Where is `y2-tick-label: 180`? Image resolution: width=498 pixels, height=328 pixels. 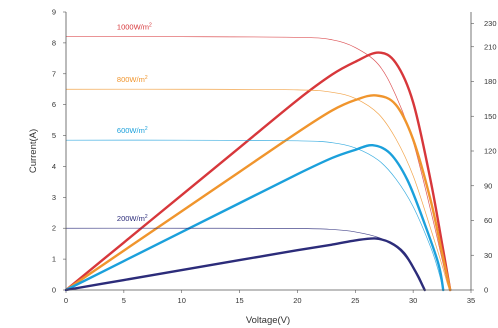 y2-tick-label: 180 is located at coordinates (490, 81).